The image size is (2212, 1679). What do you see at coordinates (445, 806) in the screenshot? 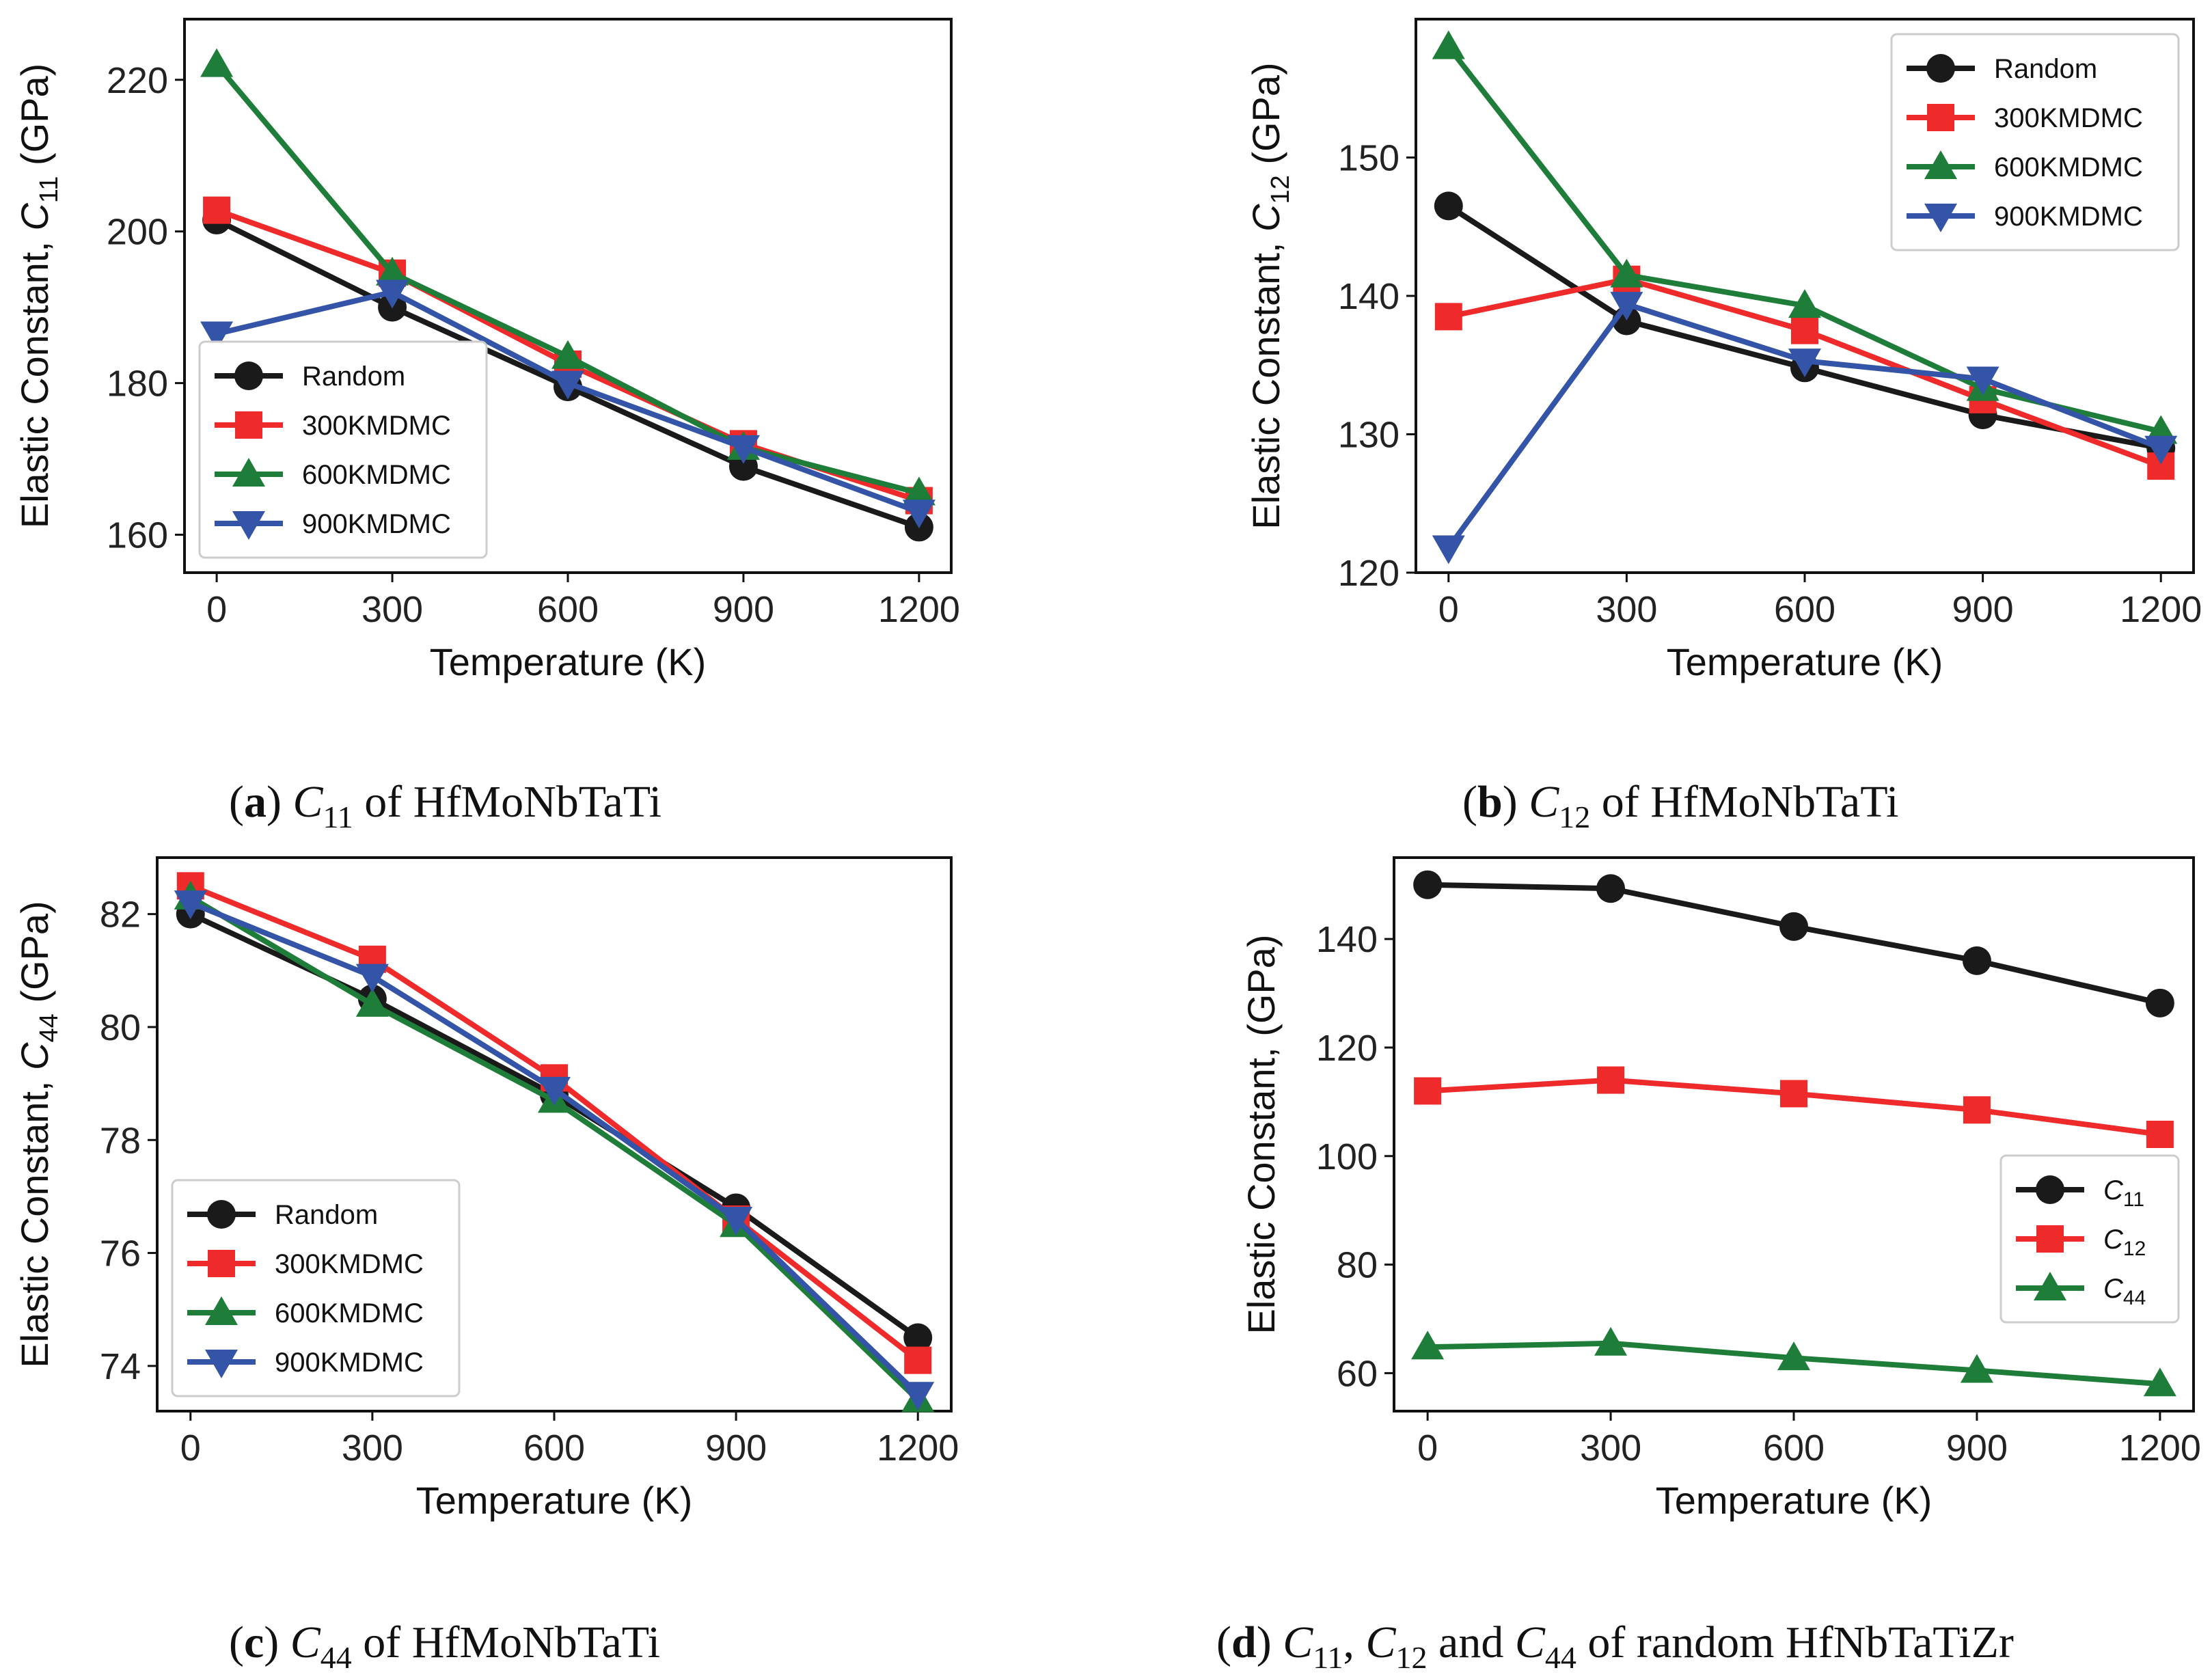
I see `caption-a: (a) C11 of HfMoNbTaTi` at bounding box center [445, 806].